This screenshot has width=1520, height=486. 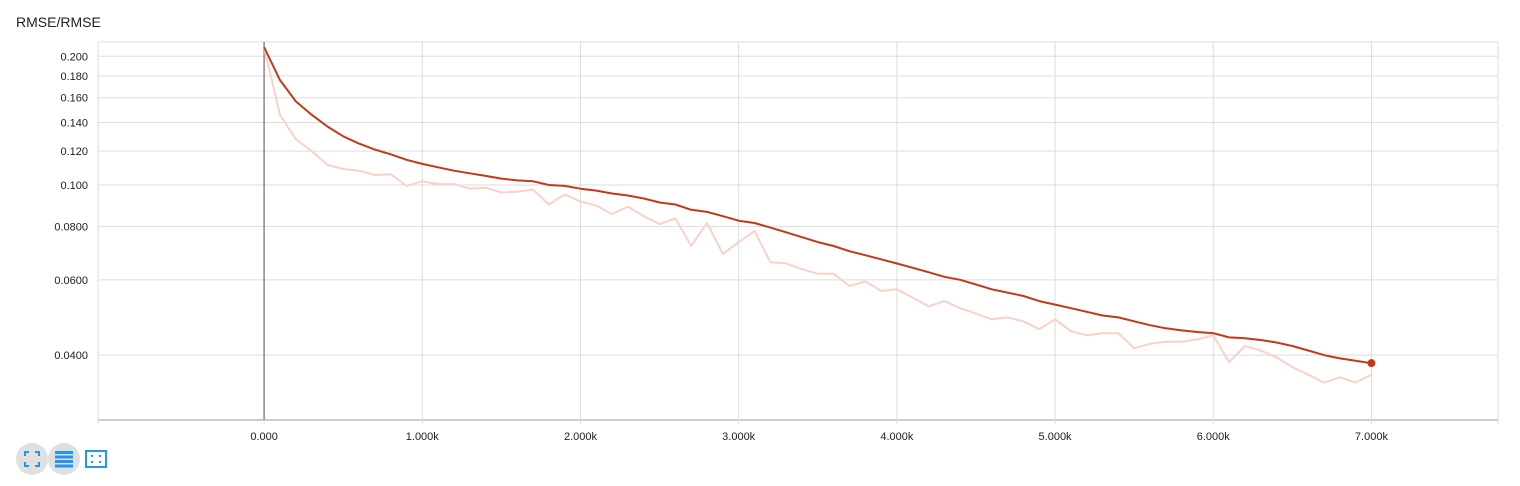 I want to click on y-tick-label: 0.0800, so click(x=71, y=227).